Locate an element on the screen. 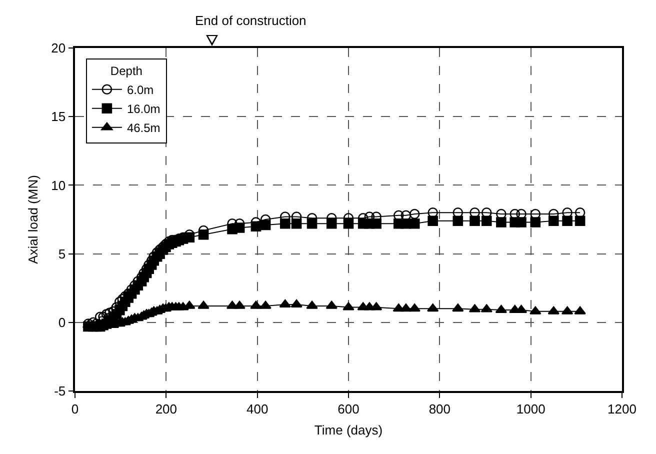  x-tick-label: 800 is located at coordinates (439, 408).